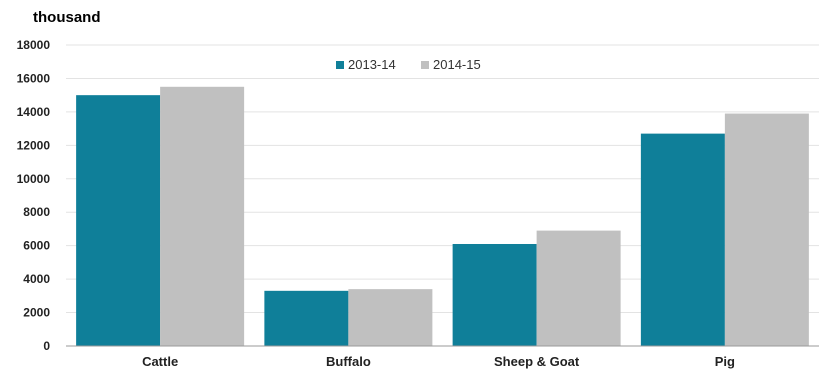  I want to click on bar-2014-15-buffalo, so click(390, 317).